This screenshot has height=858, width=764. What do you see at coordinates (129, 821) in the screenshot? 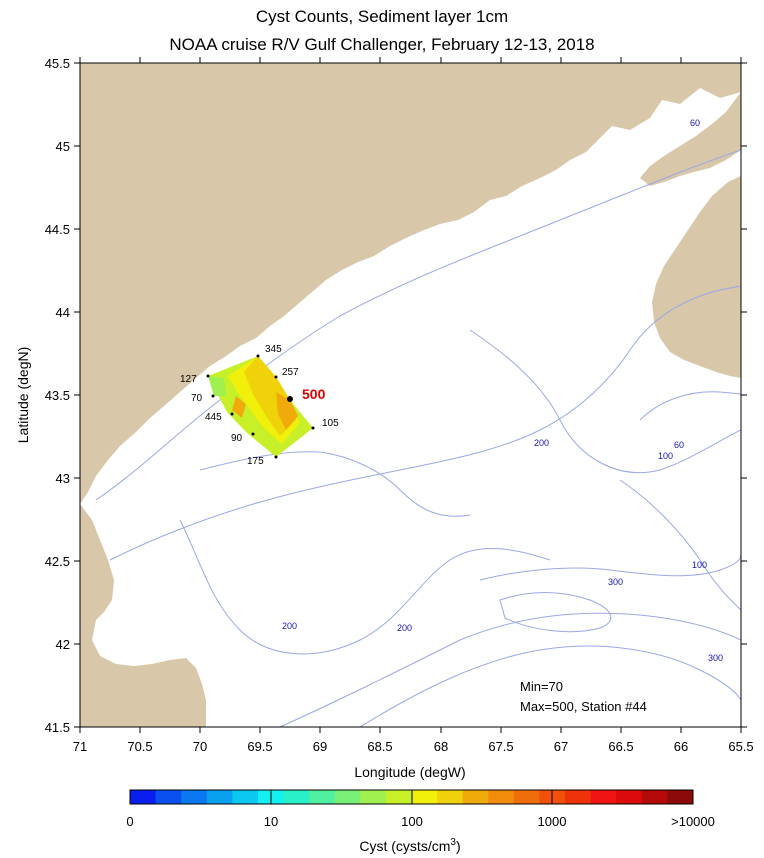
I see `colorbar-tick-label: 0` at bounding box center [129, 821].